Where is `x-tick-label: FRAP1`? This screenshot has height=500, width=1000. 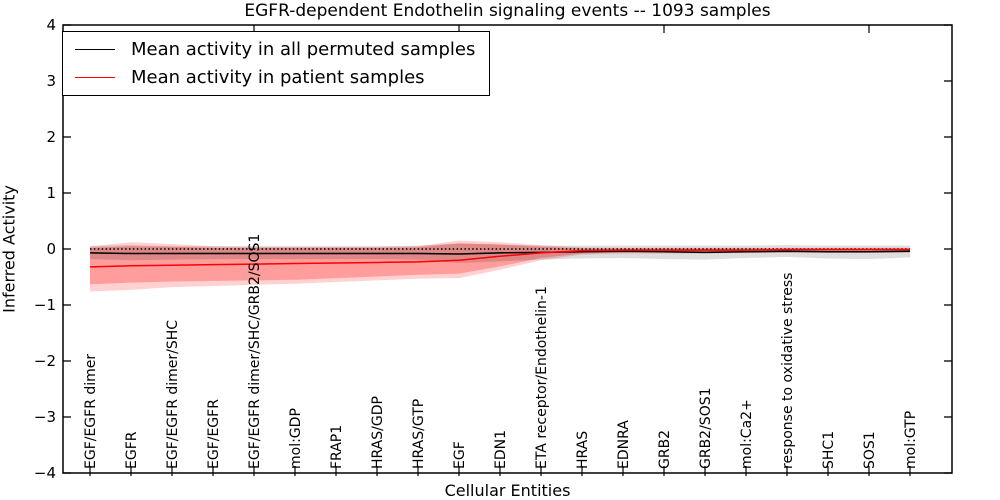 x-tick-label: FRAP1 is located at coordinates (337, 447).